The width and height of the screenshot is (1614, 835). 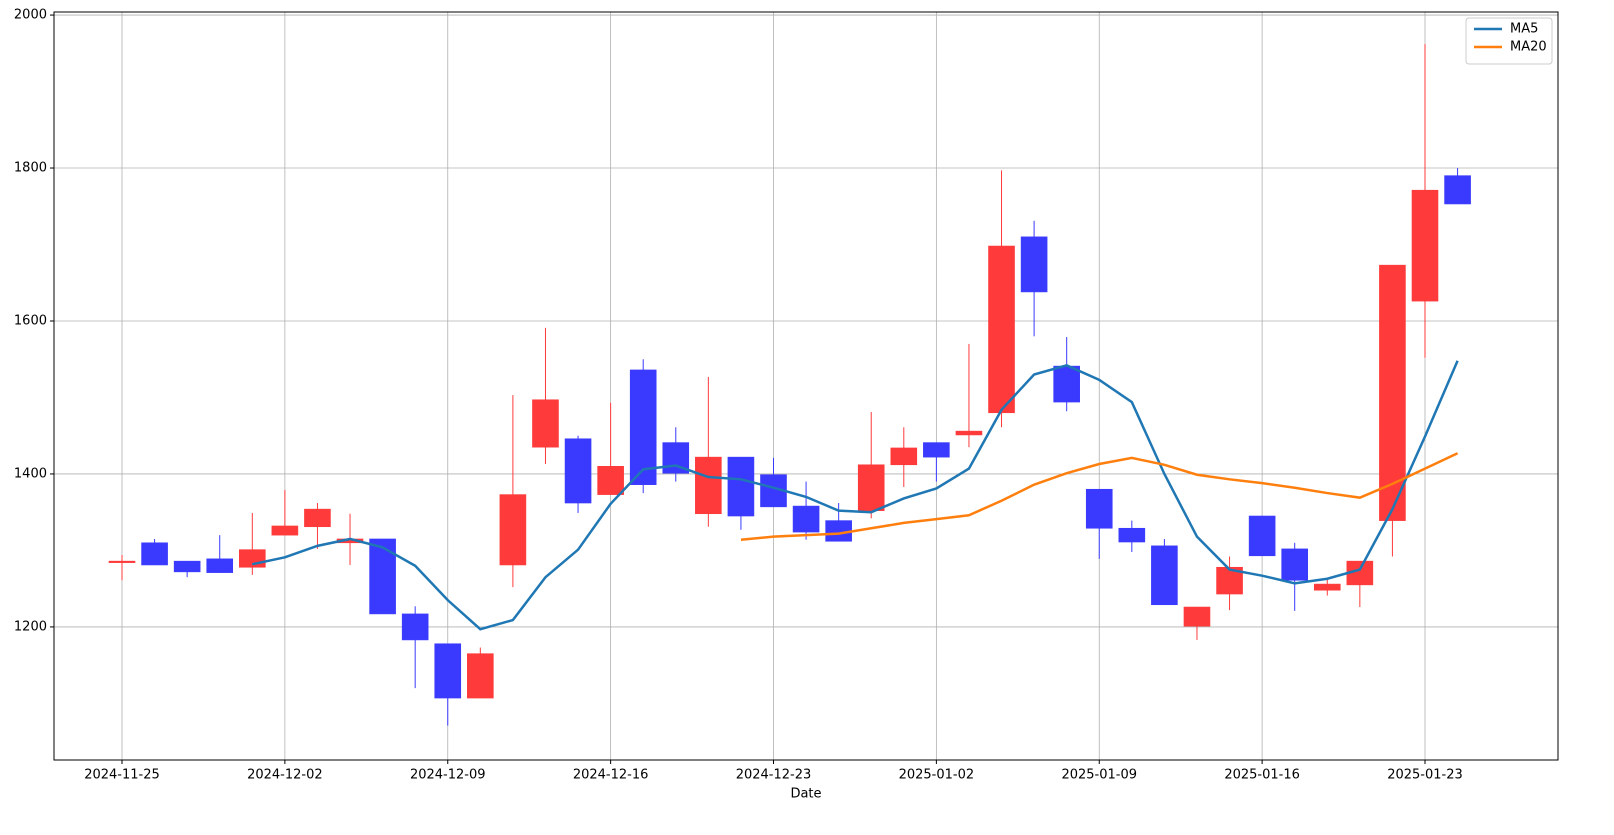 What do you see at coordinates (611, 775) in the screenshot?
I see `x-tick-label: 2024-12-16` at bounding box center [611, 775].